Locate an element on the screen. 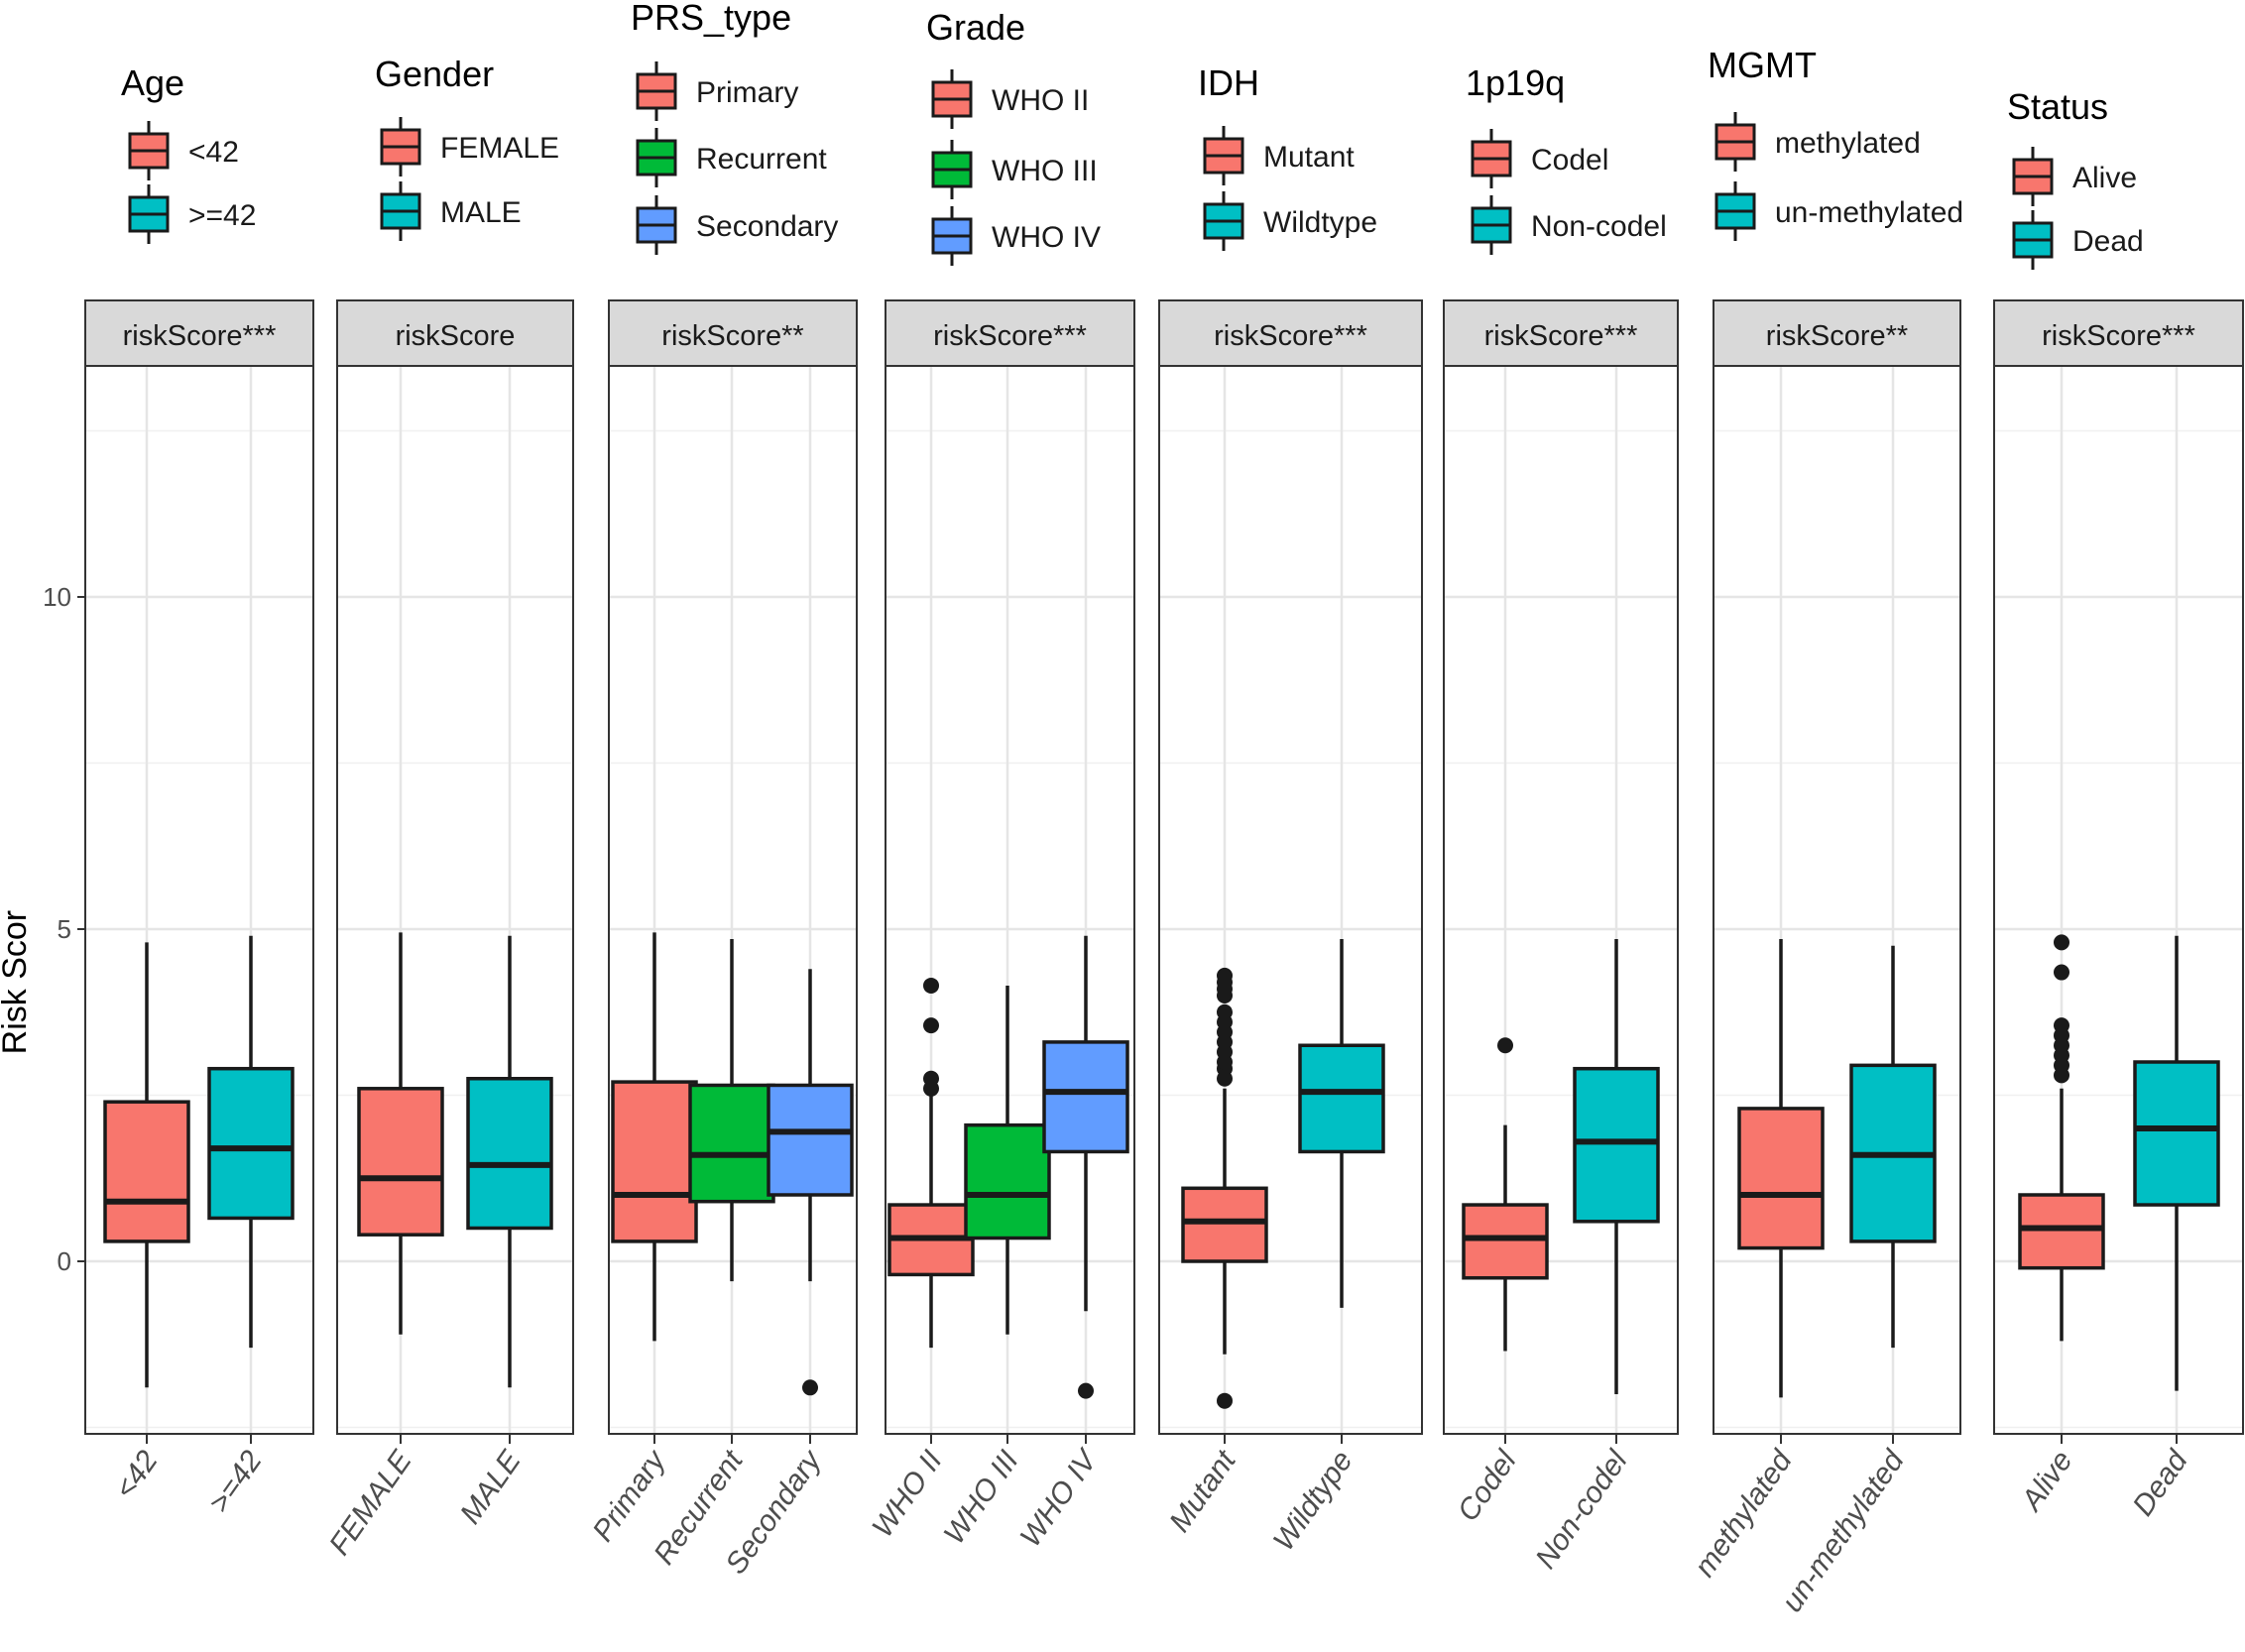 The width and height of the screenshot is (2245, 1652). legend-label: Non-codel is located at coordinates (1599, 226).